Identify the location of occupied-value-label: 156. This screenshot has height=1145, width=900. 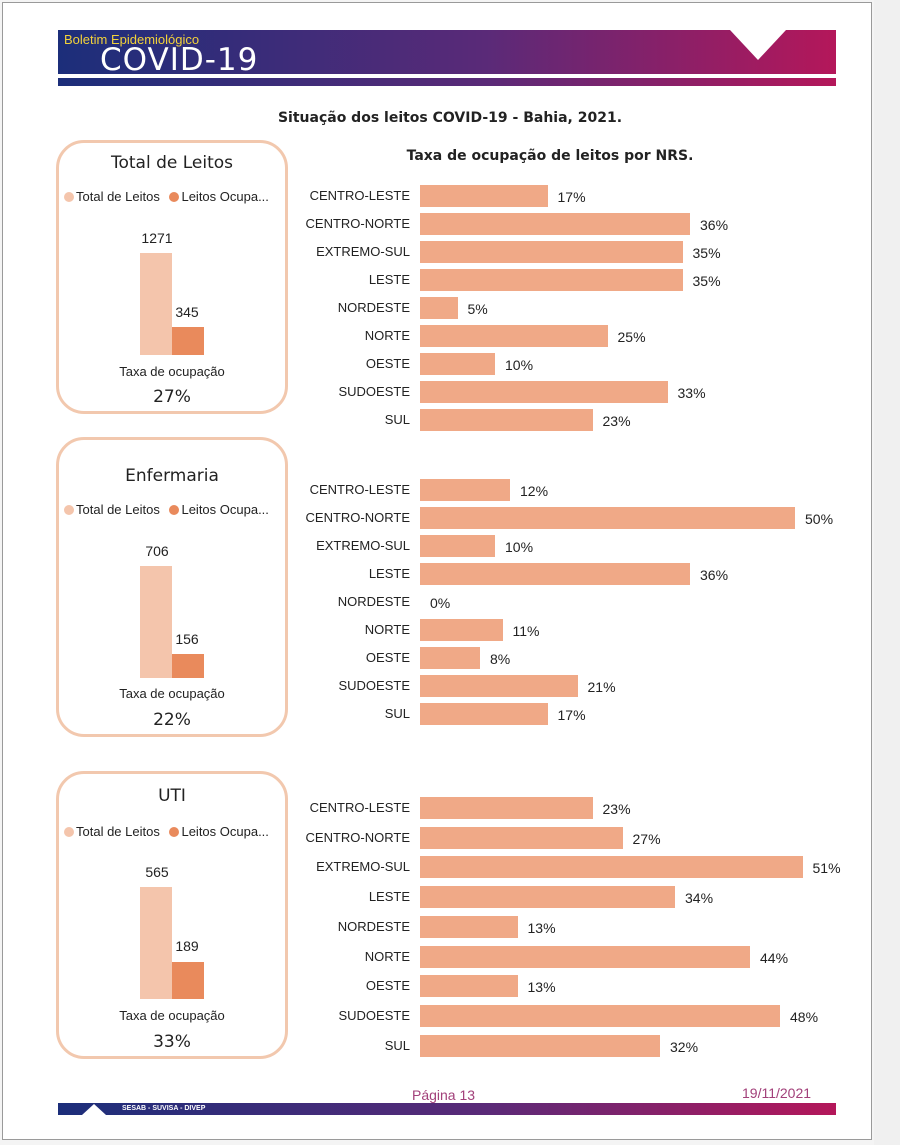
(187, 639).